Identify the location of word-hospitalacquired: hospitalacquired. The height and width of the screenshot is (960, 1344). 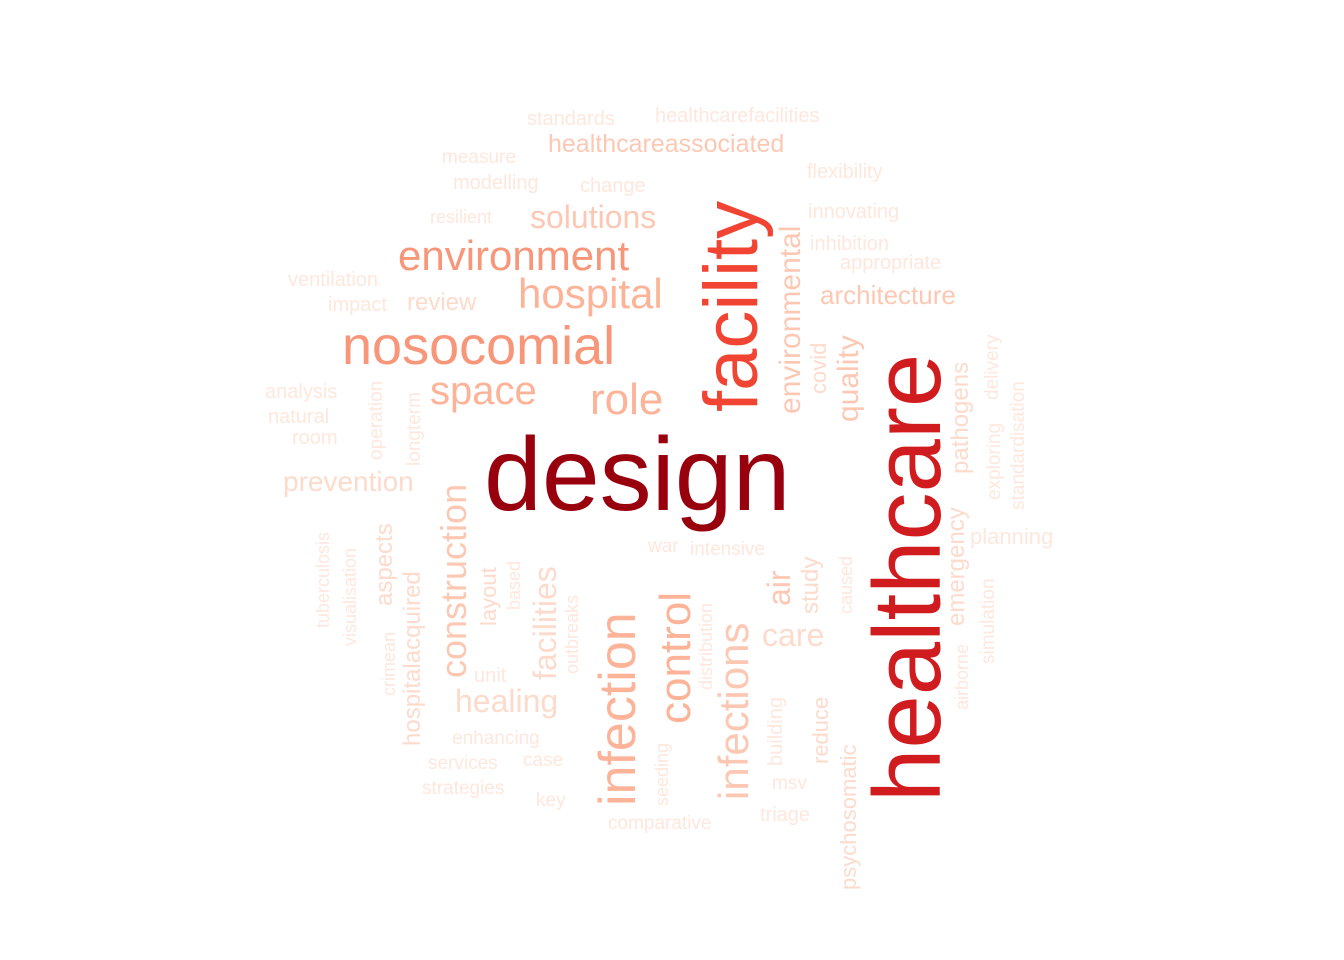
(412, 658).